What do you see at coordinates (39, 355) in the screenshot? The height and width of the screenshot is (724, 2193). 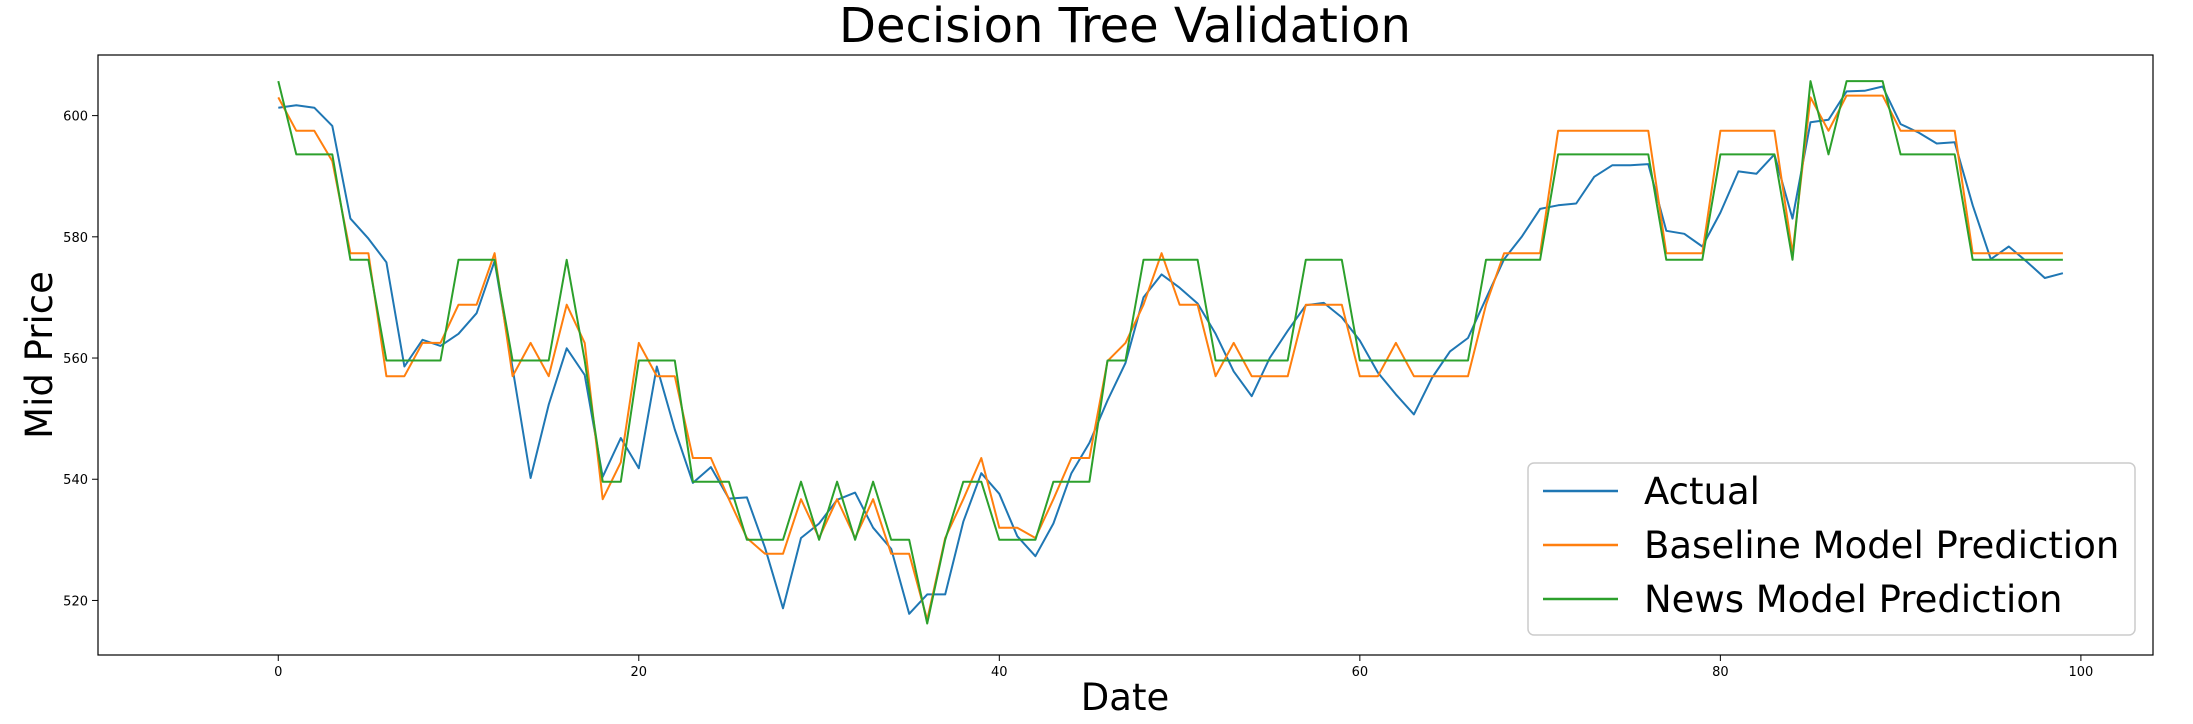 I see `y-axis-label: Mid Price` at bounding box center [39, 355].